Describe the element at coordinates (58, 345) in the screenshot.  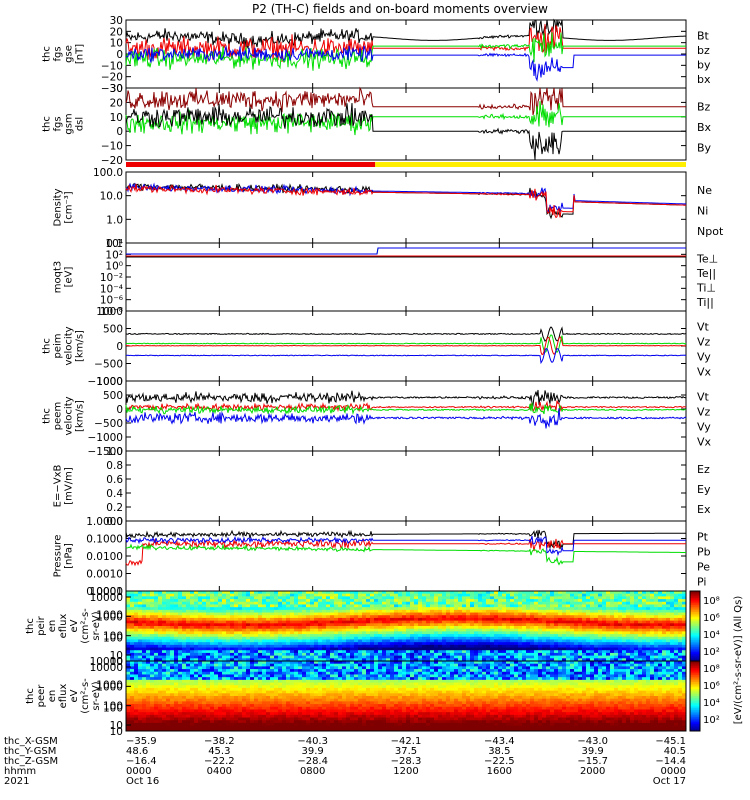
I see `panel-label-line: peim` at that location.